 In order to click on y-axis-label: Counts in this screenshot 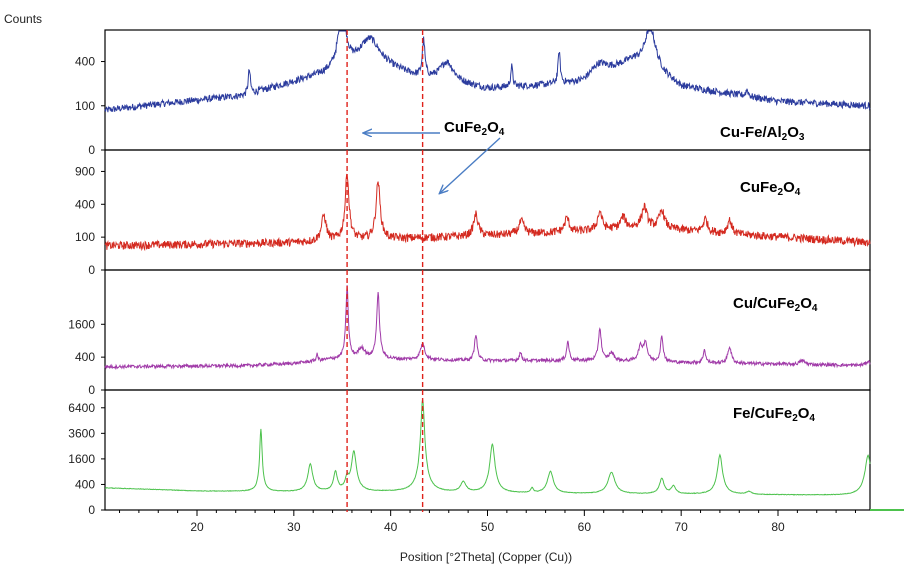, I will do `click(23, 19)`.